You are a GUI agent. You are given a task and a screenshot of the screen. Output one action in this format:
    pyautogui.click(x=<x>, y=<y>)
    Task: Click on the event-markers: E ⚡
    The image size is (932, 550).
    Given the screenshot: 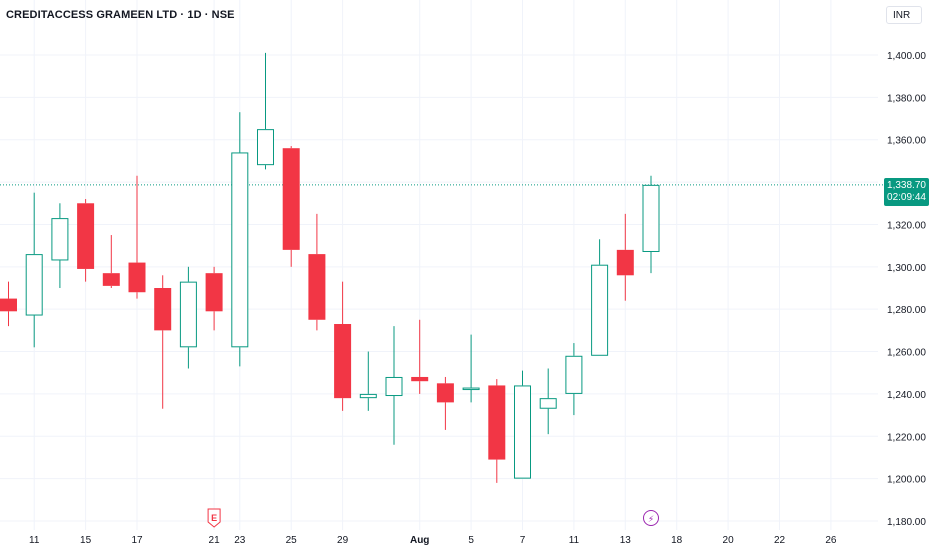 What is the action you would take?
    pyautogui.click(x=433, y=518)
    